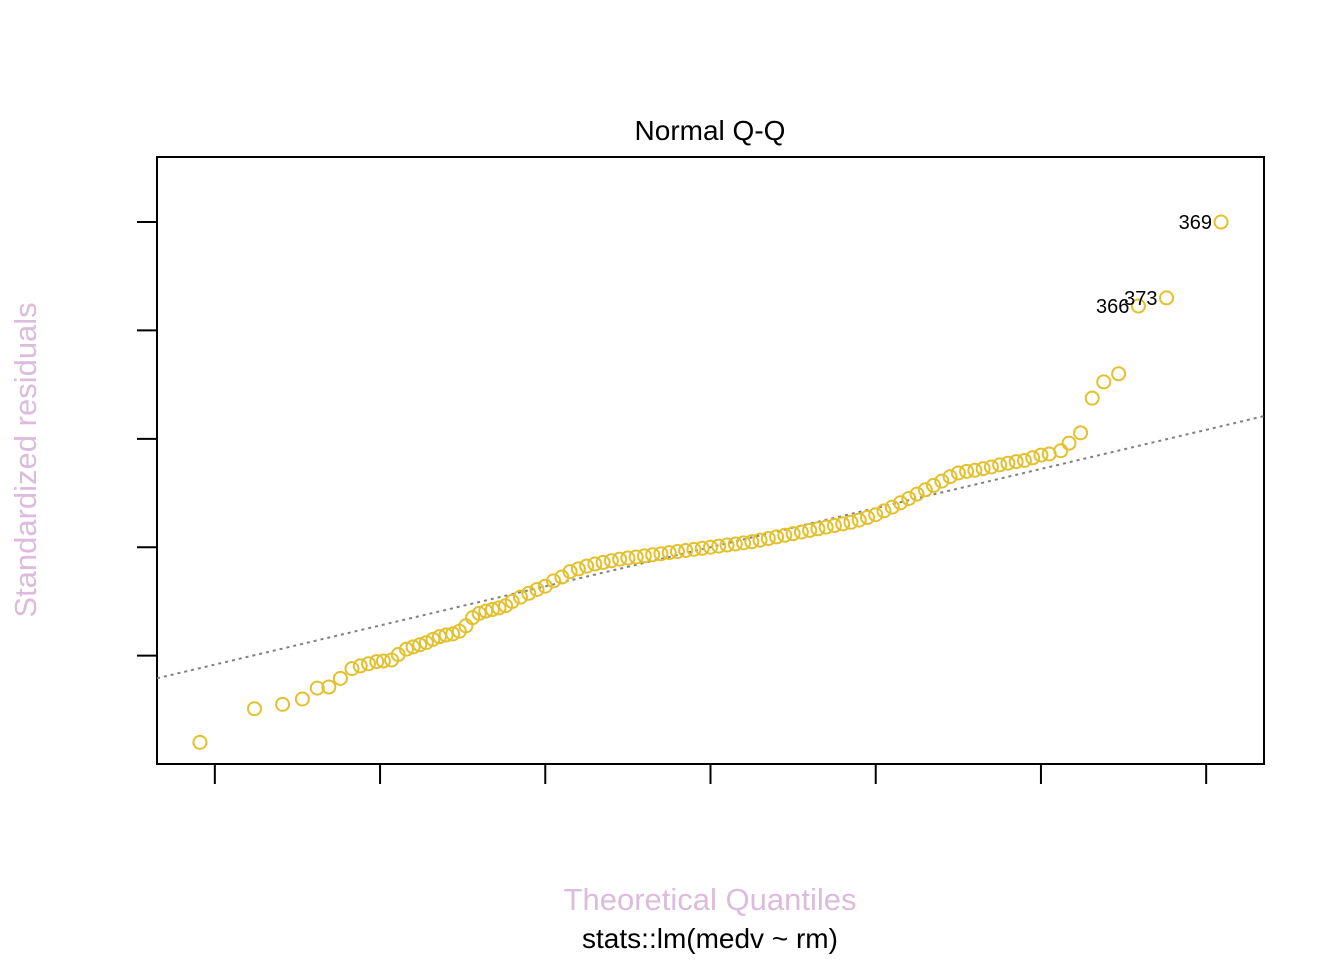  What do you see at coordinates (1195, 223) in the screenshot?
I see `outlier-label: 369` at bounding box center [1195, 223].